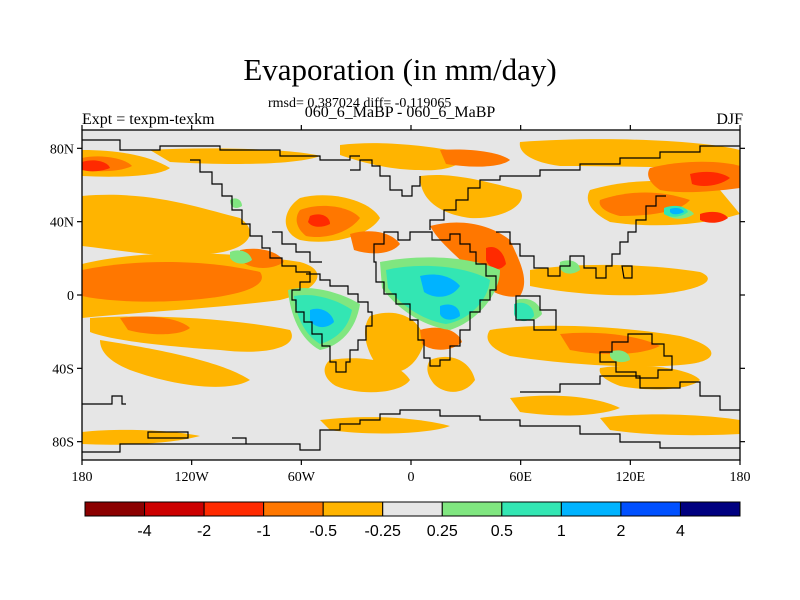  What do you see at coordinates (400, 112) in the screenshot?
I see `comparison-label: 060_6_MaBP - 060_6_MaBP` at bounding box center [400, 112].